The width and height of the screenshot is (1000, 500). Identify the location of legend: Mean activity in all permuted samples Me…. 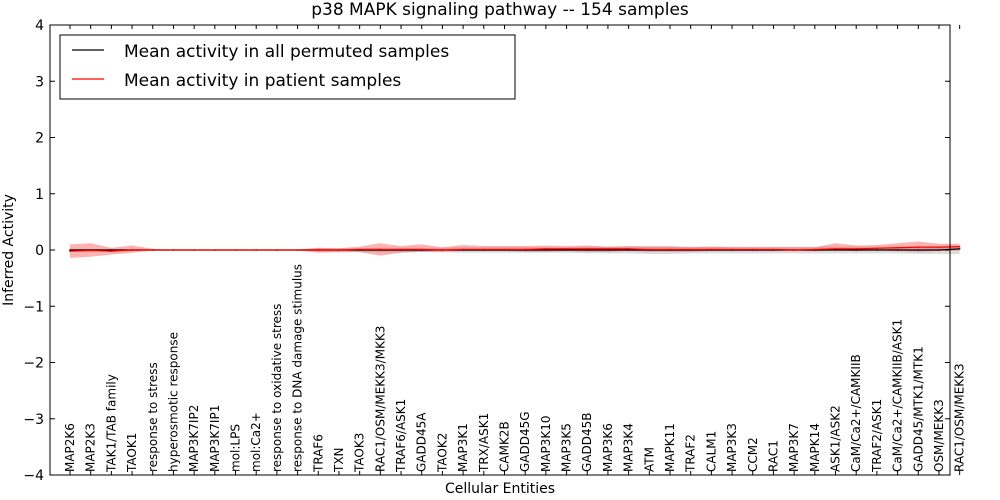
(287, 67).